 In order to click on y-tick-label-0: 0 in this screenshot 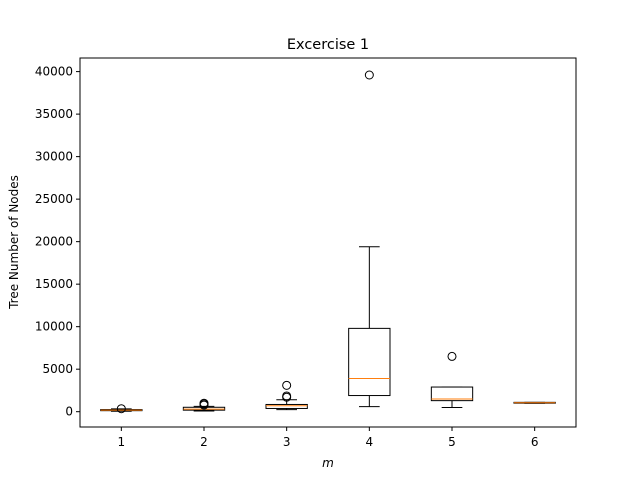, I will do `click(69, 412)`.